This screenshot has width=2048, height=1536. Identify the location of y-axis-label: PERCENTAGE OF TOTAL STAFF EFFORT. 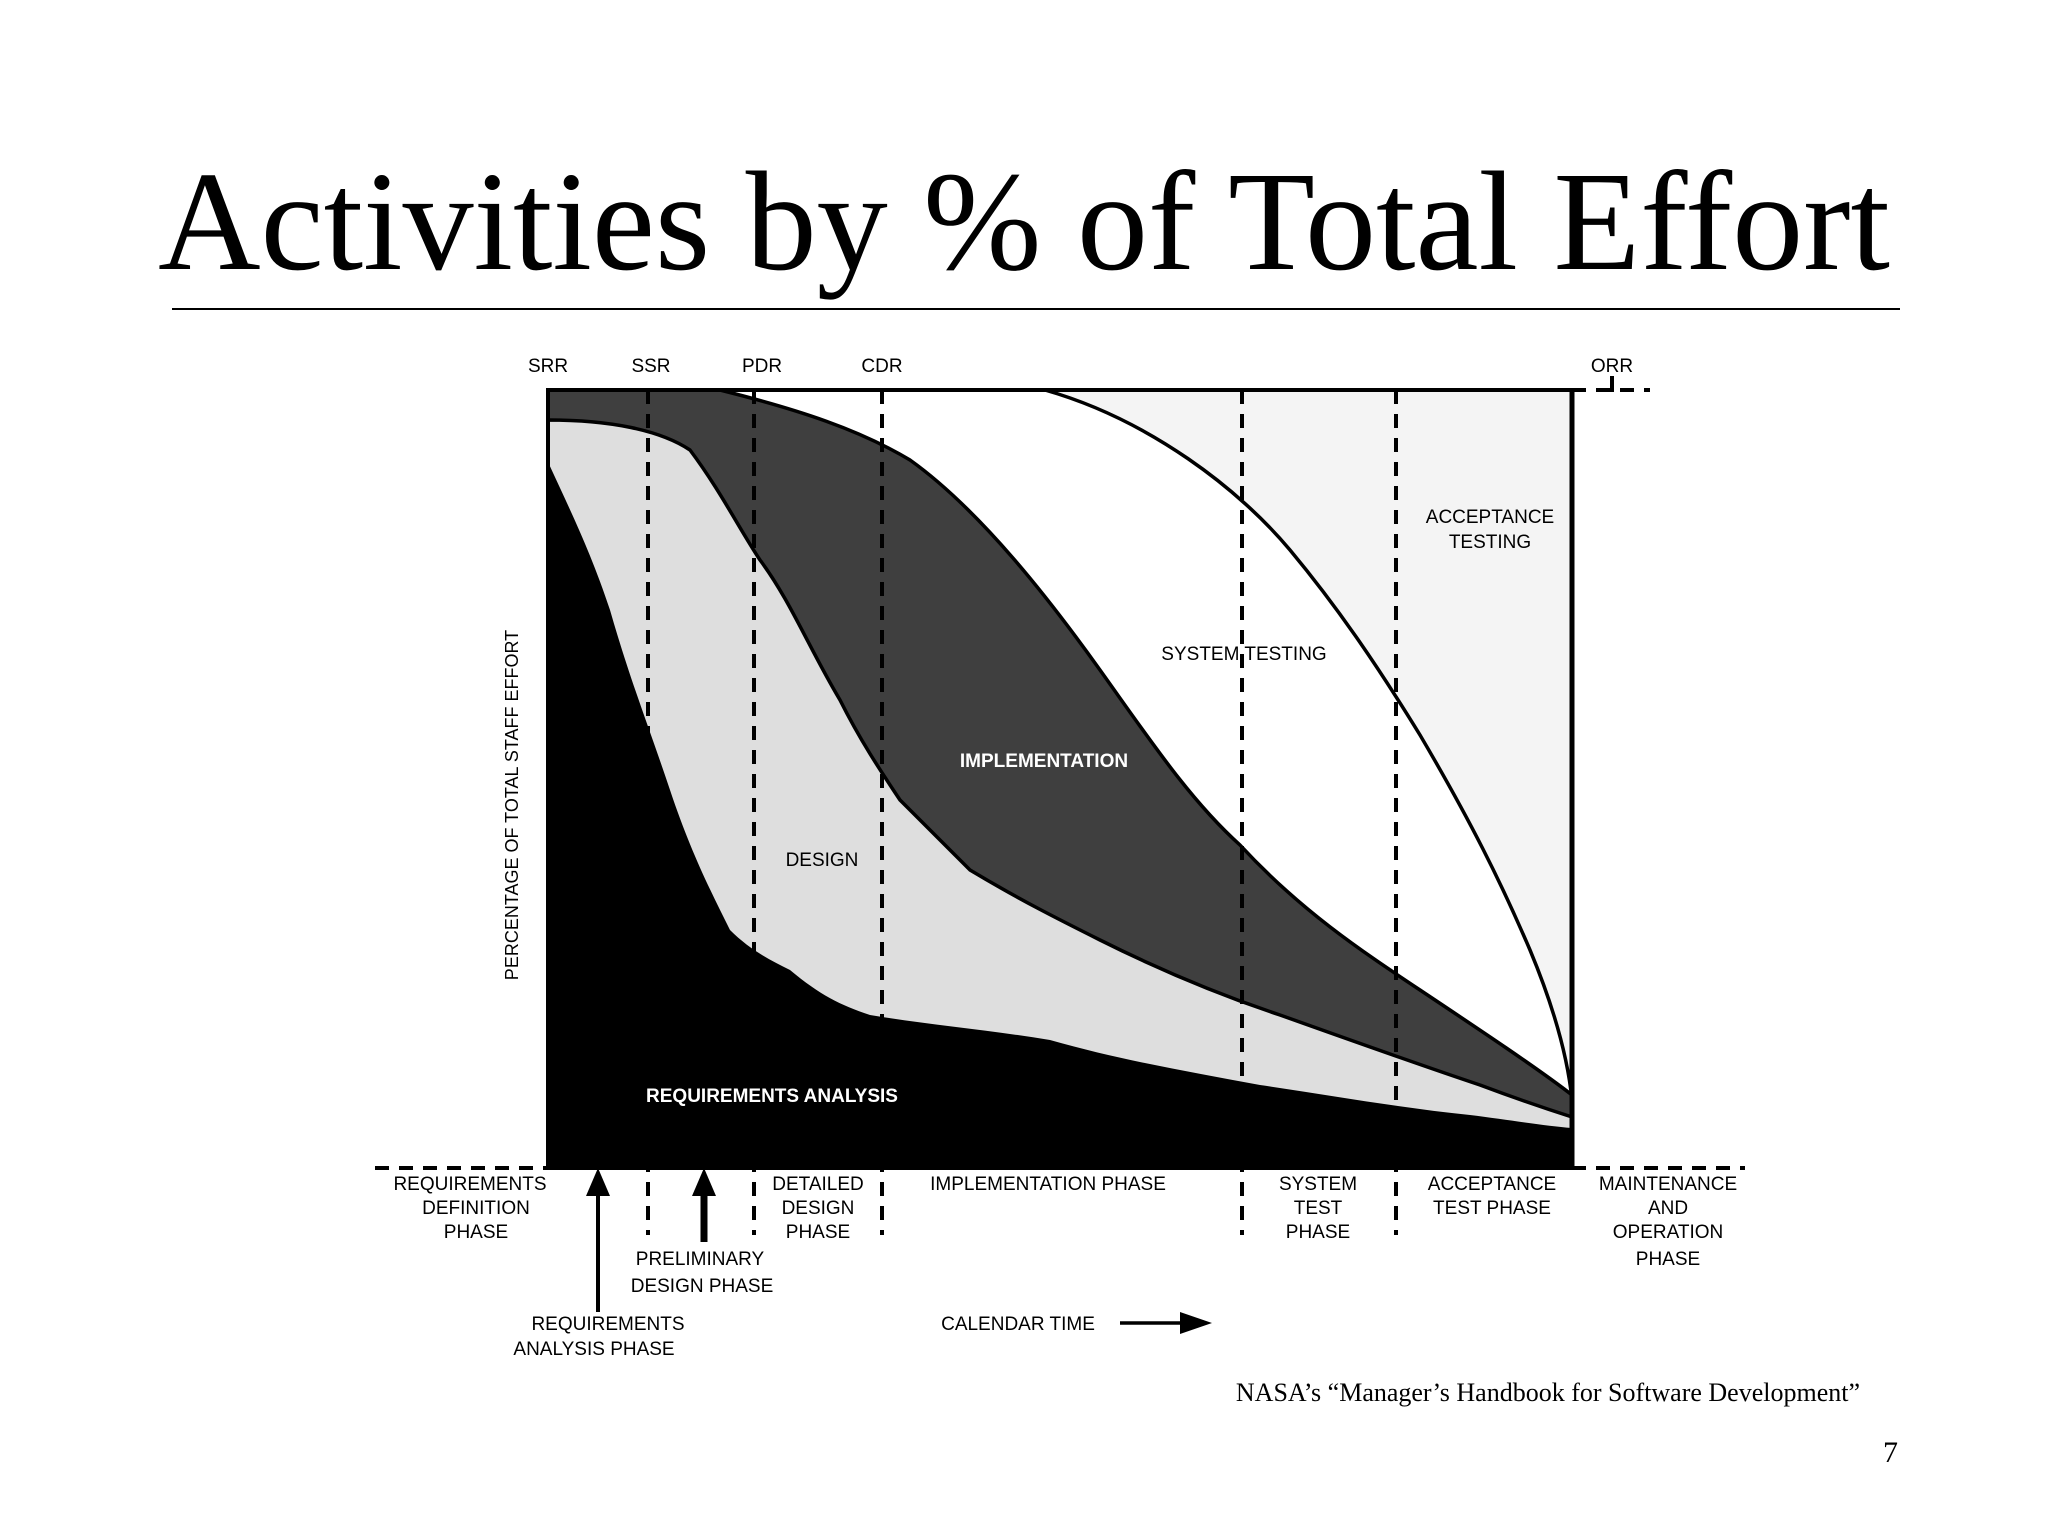
(512, 805).